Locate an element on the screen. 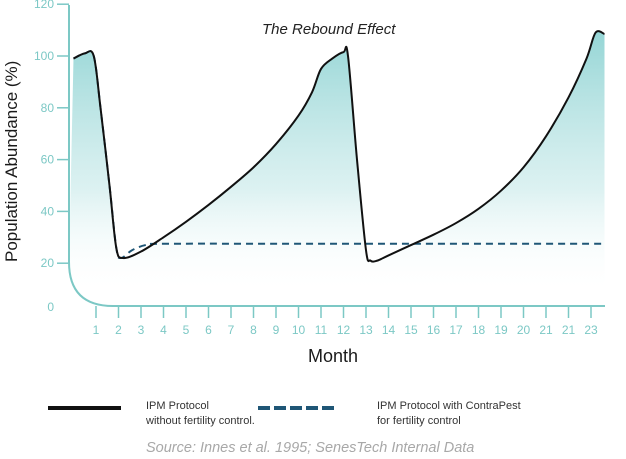  chart-title: The Rebound Effect is located at coordinates (329, 29).